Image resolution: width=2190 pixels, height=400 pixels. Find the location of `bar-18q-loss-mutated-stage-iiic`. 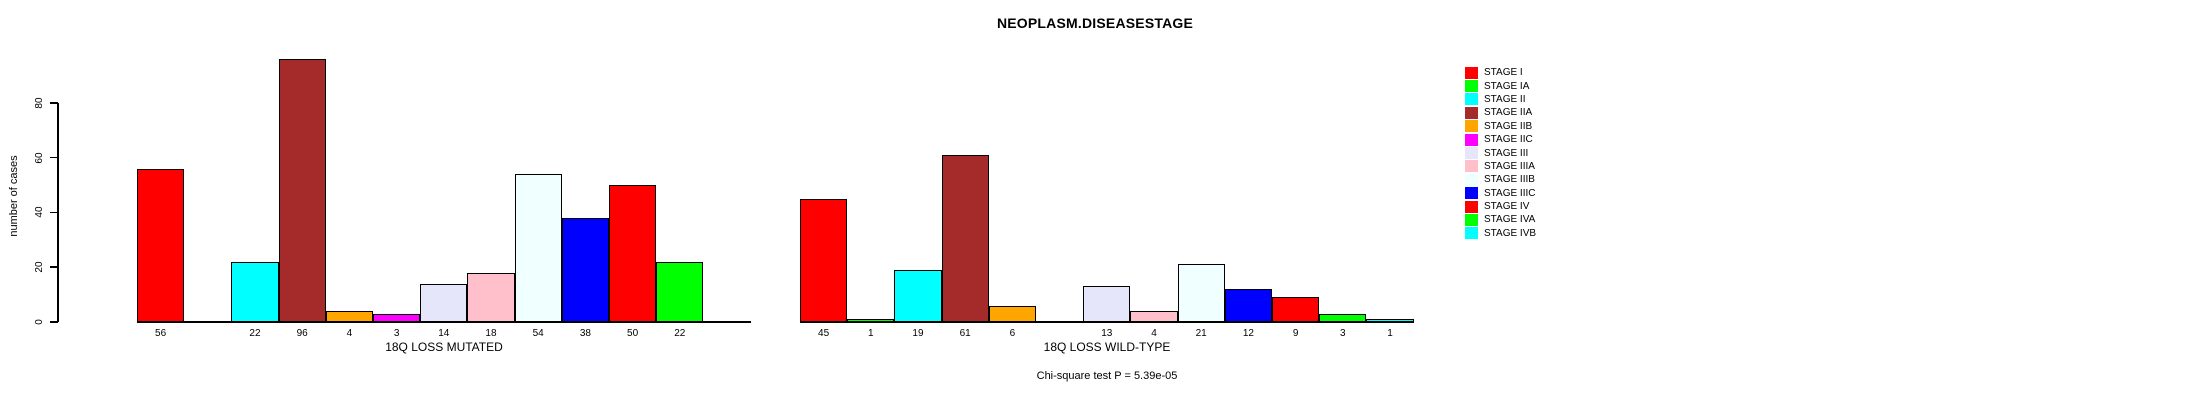

bar-18q-loss-mutated-stage-iiic is located at coordinates (585, 269).